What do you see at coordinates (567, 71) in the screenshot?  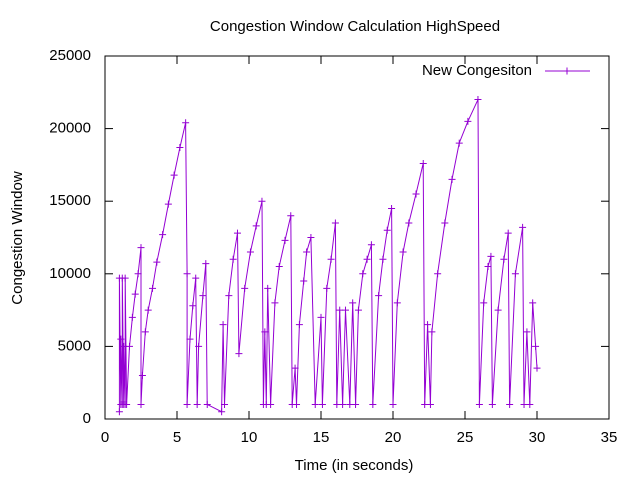 I see `legend-marker` at bounding box center [567, 71].